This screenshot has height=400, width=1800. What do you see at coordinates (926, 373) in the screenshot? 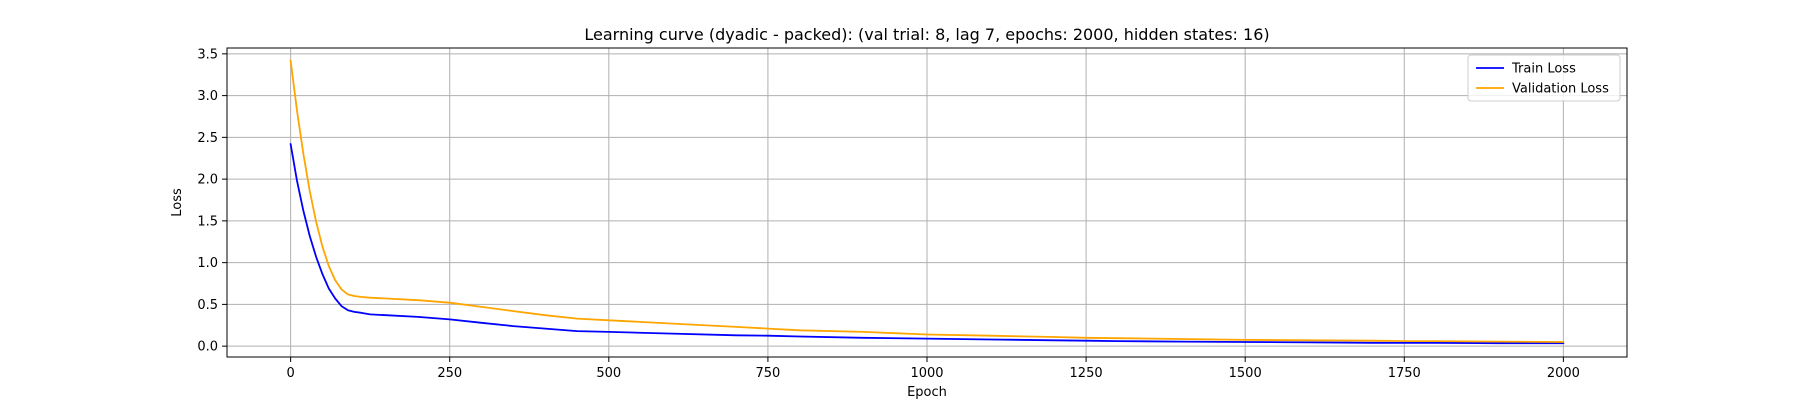
I see `x-tick-label: 1000` at bounding box center [926, 373].